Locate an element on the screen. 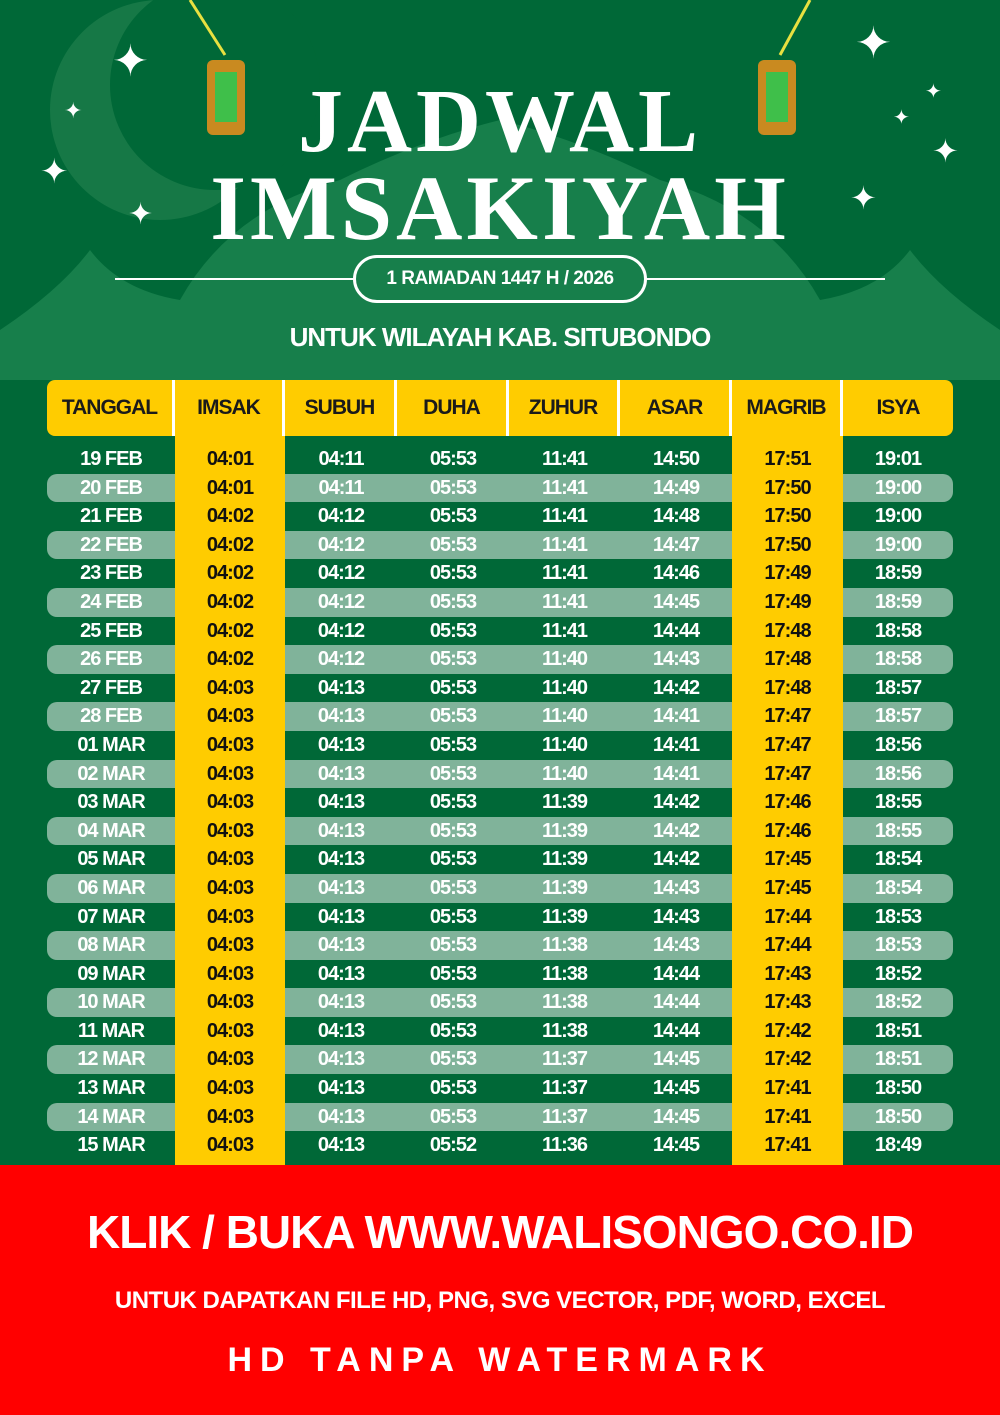 The image size is (1000, 1415). cell-tanggal: 21 FEB is located at coordinates (111, 516).